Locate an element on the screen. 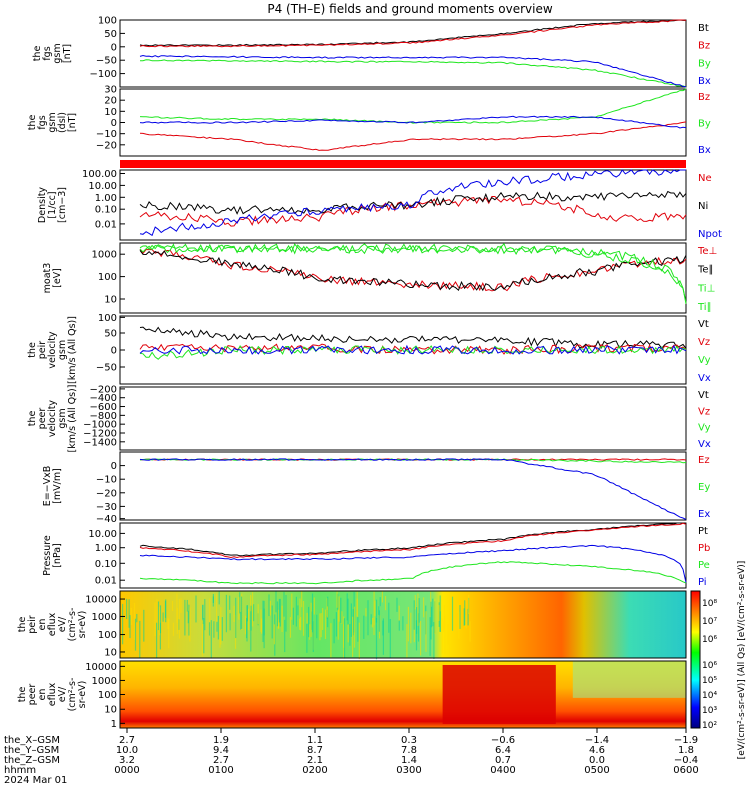 This screenshot has height=805, width=750. y-tick-label: 30 is located at coordinates (110, 90).